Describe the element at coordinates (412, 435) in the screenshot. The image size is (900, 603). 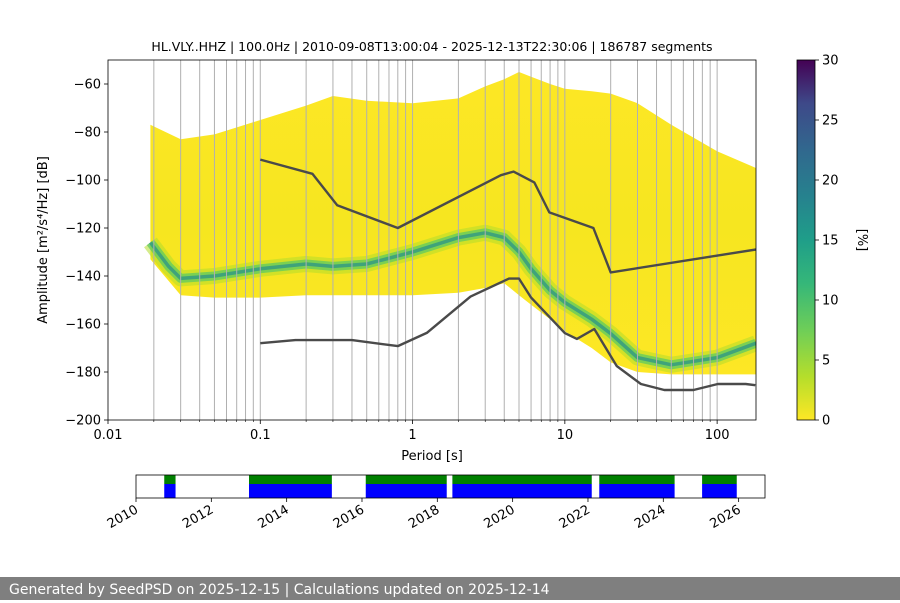
I see `x-tick-label: 1` at that location.